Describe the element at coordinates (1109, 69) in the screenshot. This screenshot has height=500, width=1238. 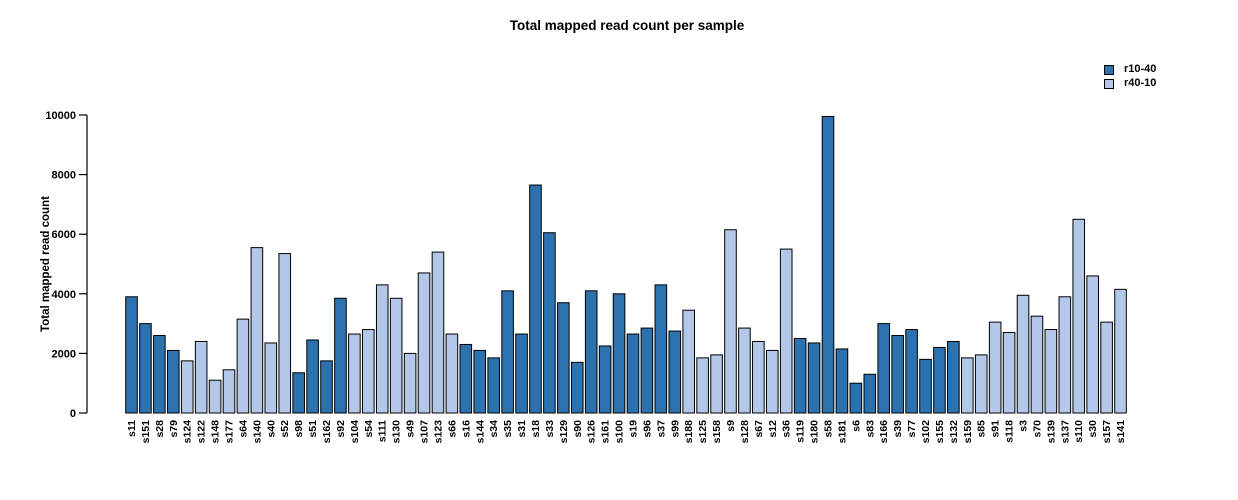
I see `legend-swatch-r10-40-icon` at that location.